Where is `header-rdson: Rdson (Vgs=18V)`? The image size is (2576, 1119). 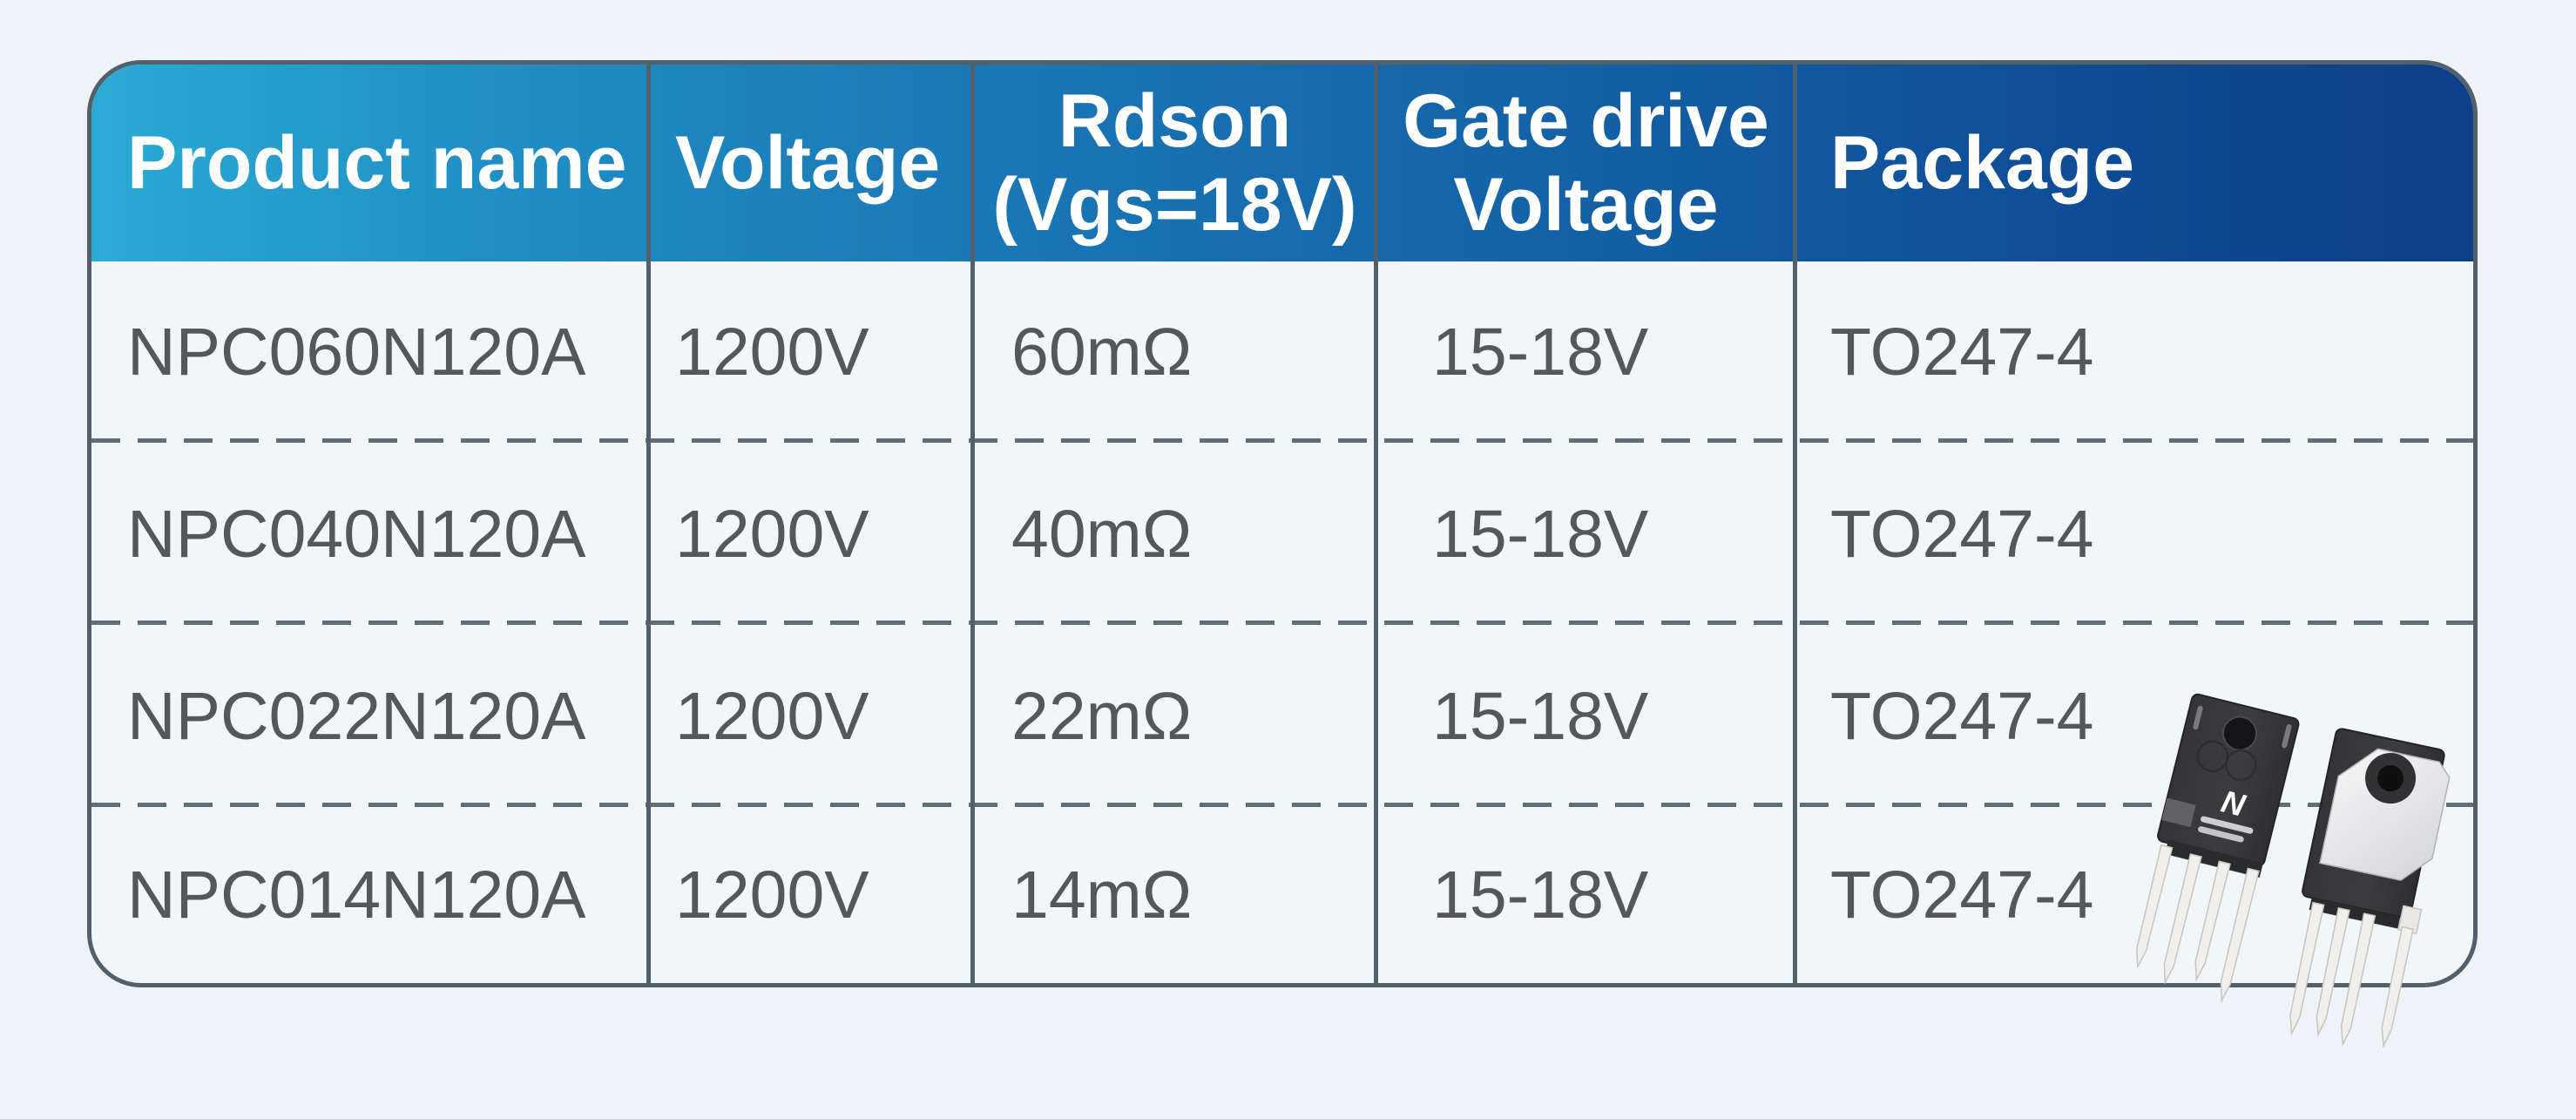 header-rdson: Rdson (Vgs=18V) is located at coordinates (1174, 162).